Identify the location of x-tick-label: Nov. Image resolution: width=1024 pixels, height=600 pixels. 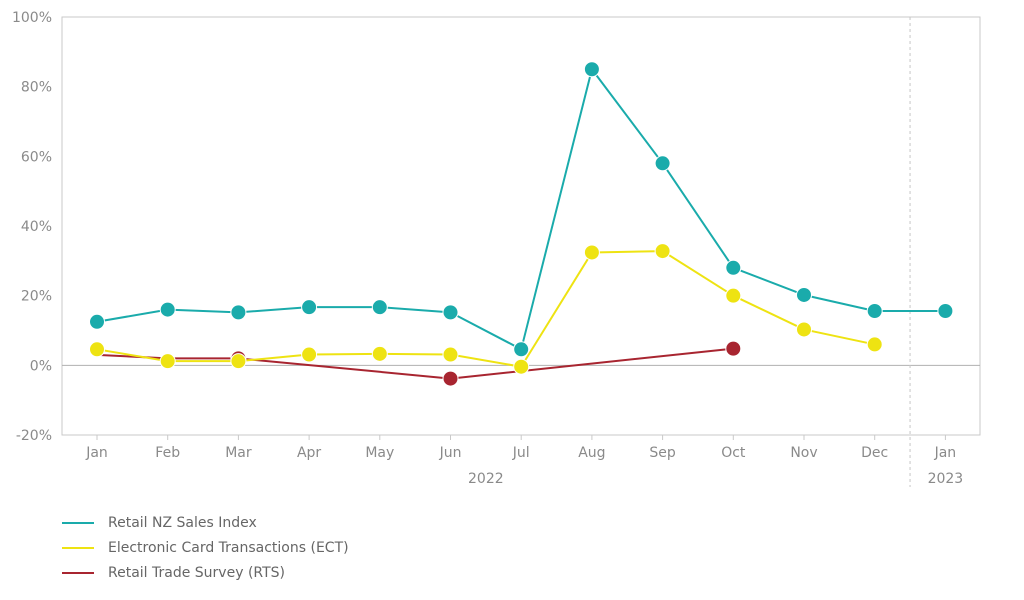
(803, 453).